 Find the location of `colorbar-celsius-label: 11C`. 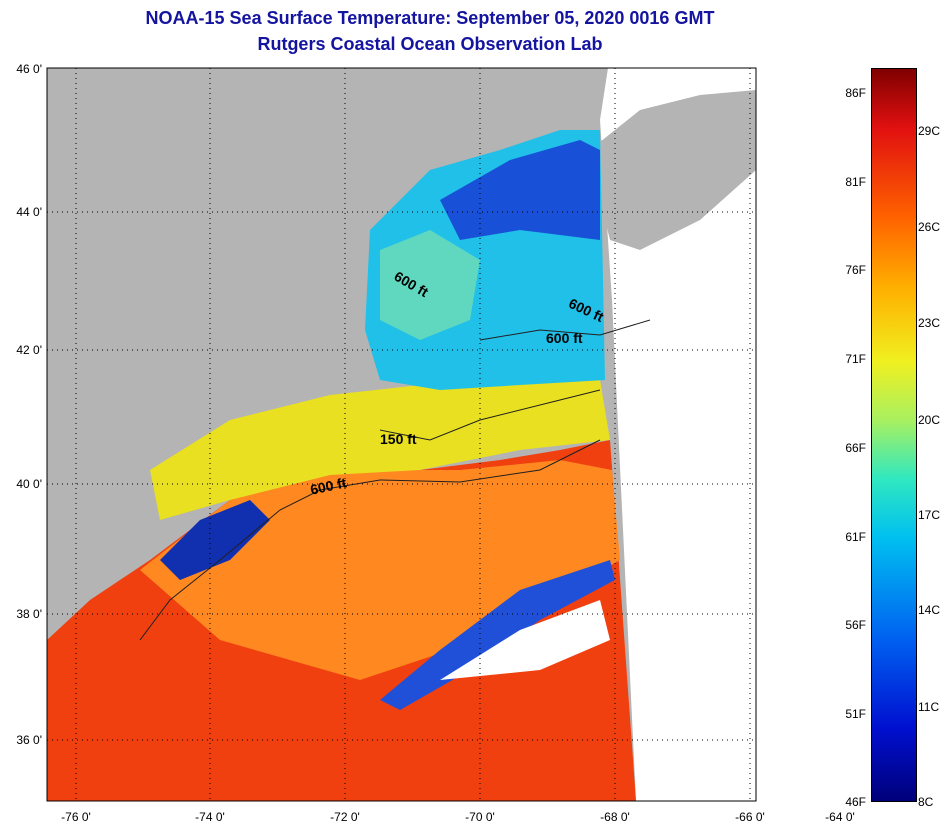

colorbar-celsius-label: 11C is located at coordinates (929, 707).